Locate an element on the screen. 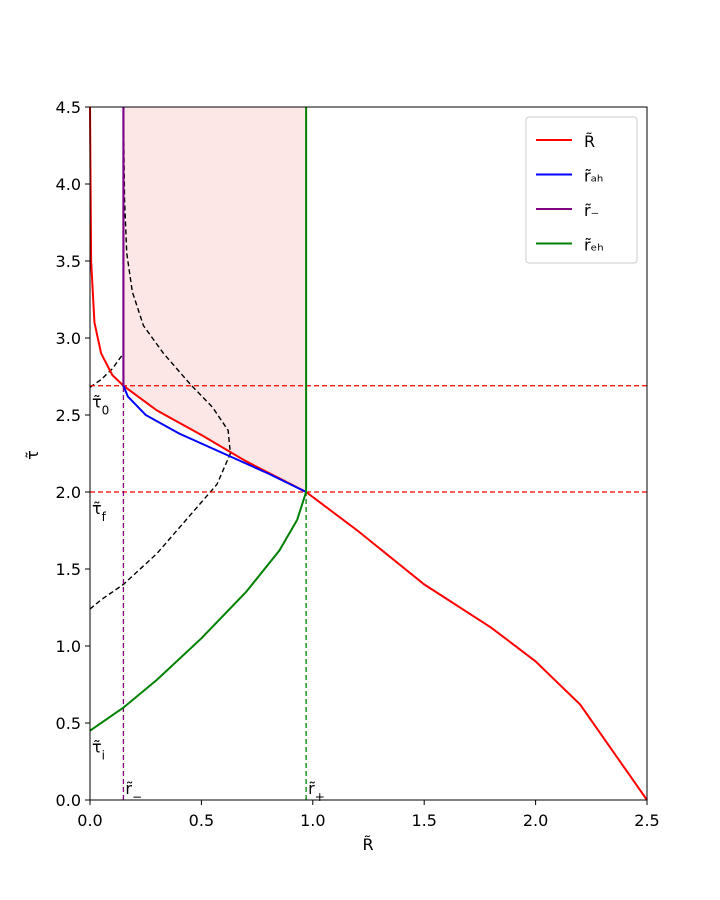 The width and height of the screenshot is (720, 900). shaded-region is located at coordinates (215, 299).